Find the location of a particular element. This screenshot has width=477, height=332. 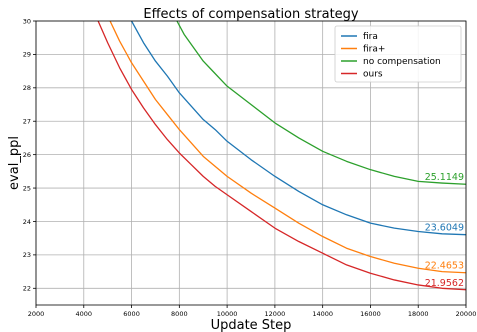

x-tick-label: 2000 is located at coordinates (36, 314).